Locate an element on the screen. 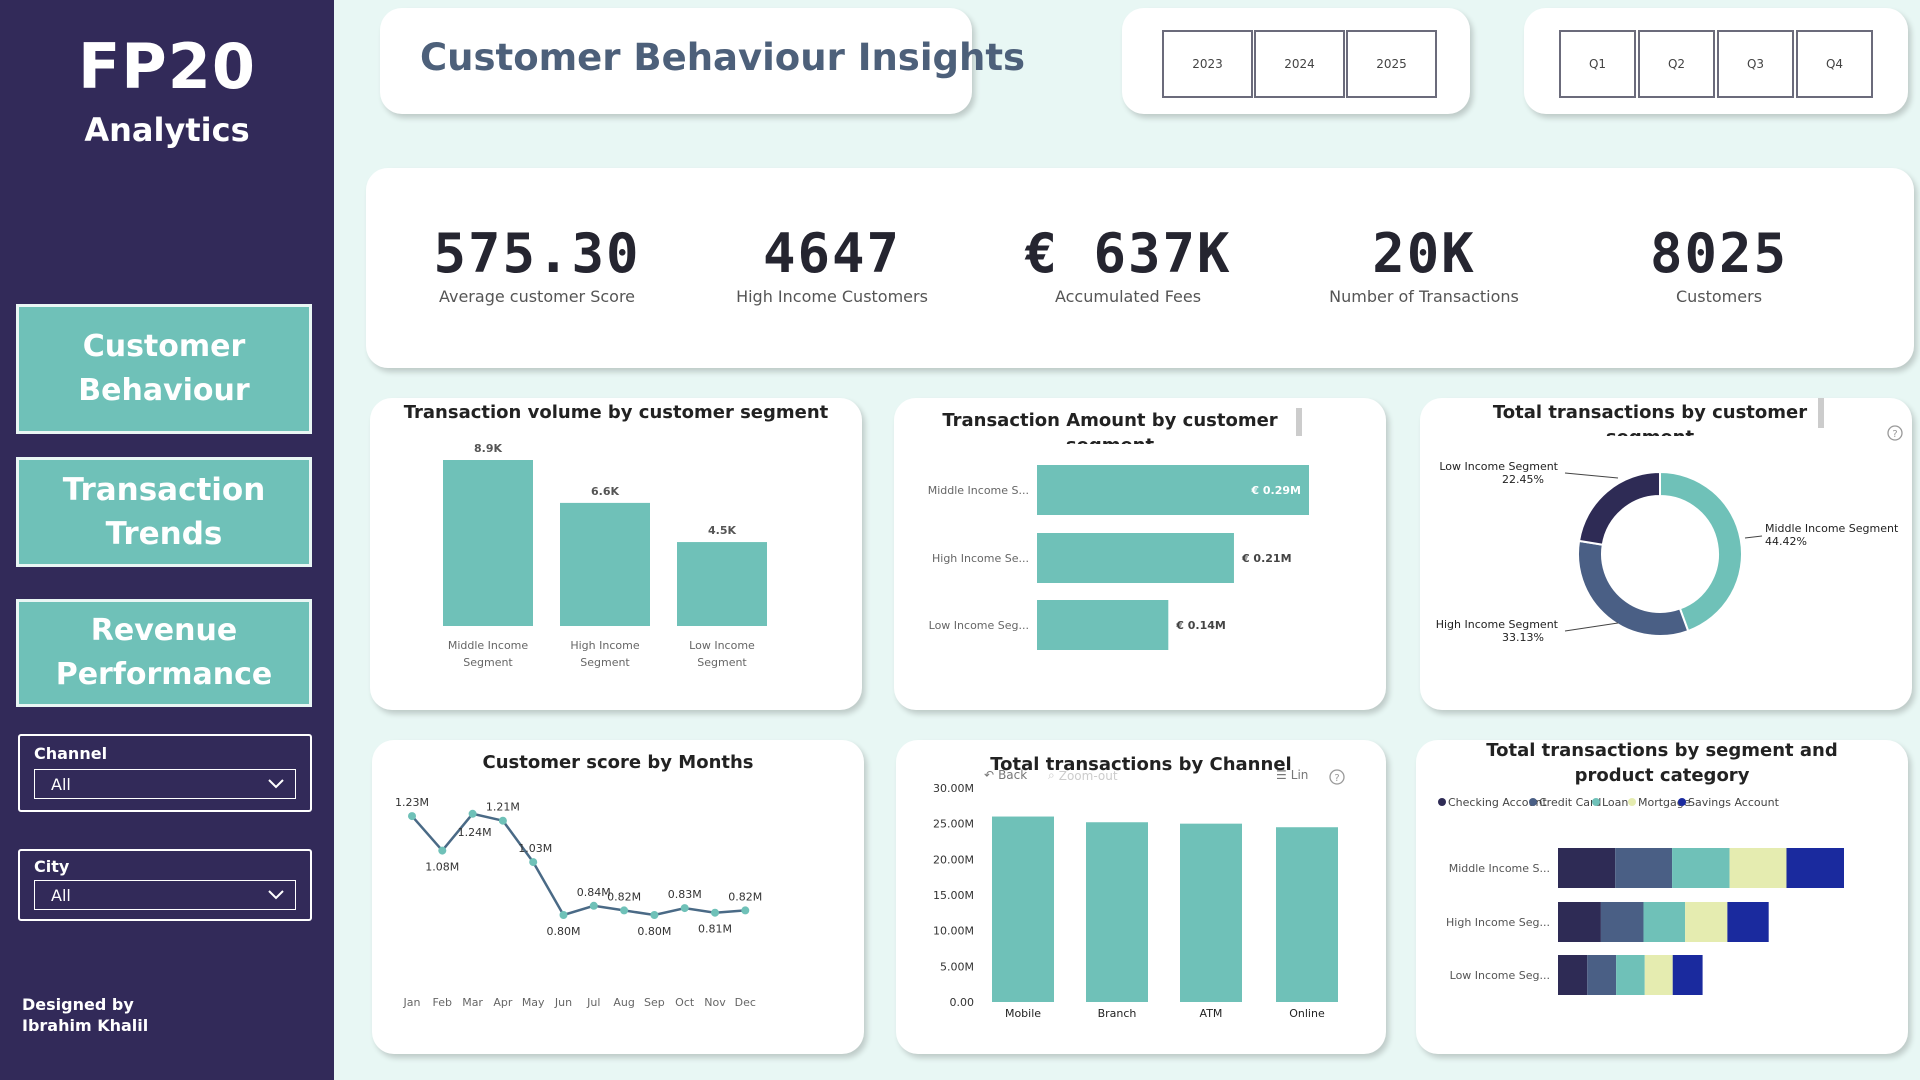 The image size is (1920, 1080). brand-logo: FP20 Analytics is located at coordinates (167, 89).